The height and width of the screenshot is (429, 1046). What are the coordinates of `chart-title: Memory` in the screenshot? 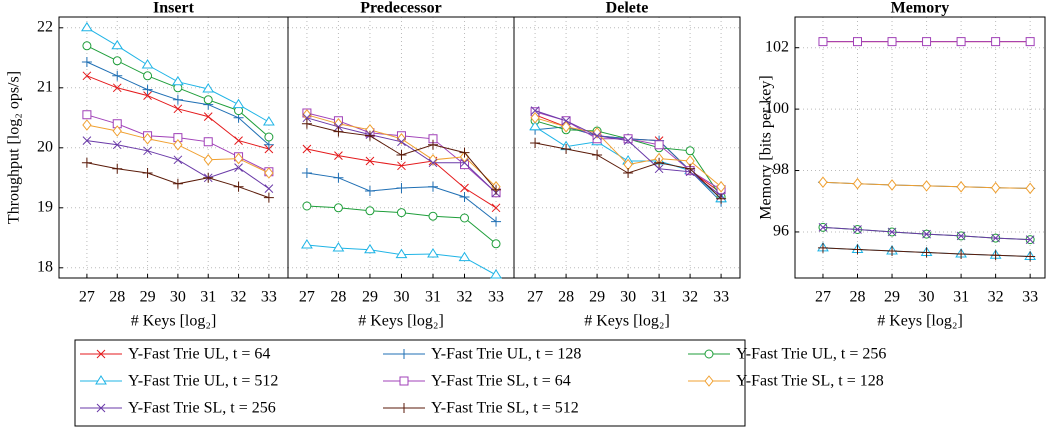 It's located at (920, 8).